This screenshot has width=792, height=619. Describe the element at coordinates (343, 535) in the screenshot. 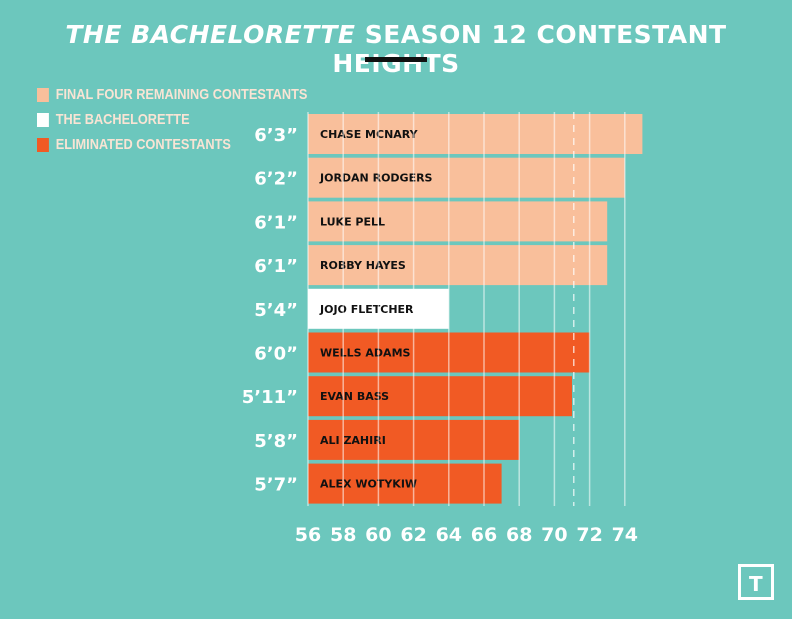

I see `x-tick-label: 58` at that location.